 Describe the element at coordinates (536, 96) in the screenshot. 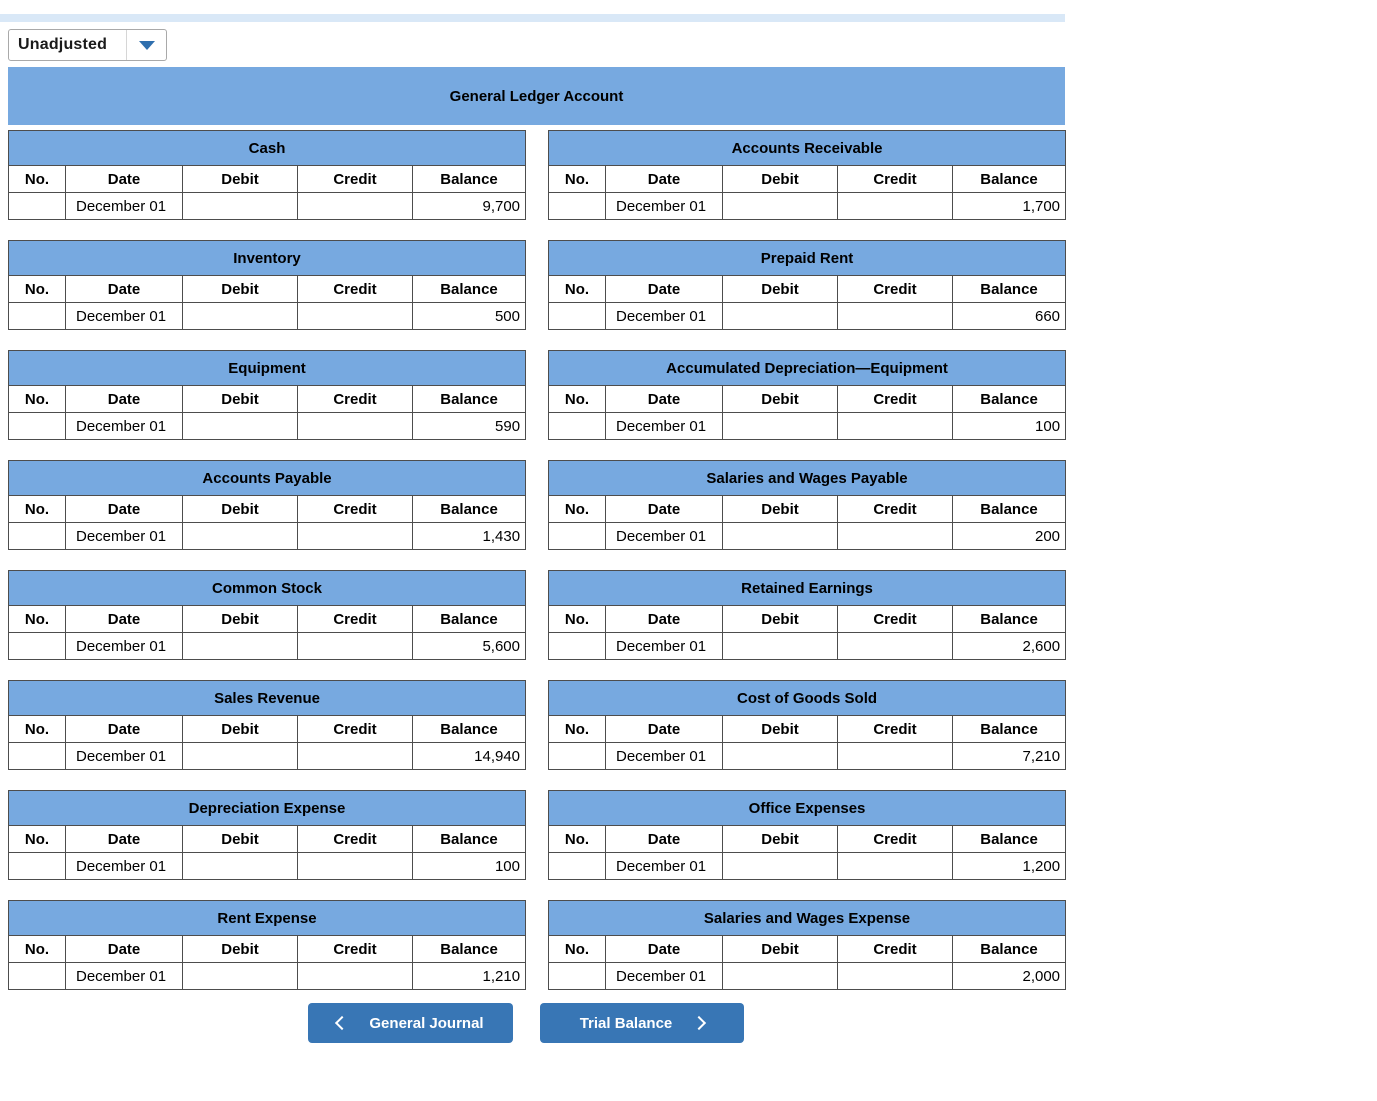

I see `page-title-banner: General Ledger Account` at that location.